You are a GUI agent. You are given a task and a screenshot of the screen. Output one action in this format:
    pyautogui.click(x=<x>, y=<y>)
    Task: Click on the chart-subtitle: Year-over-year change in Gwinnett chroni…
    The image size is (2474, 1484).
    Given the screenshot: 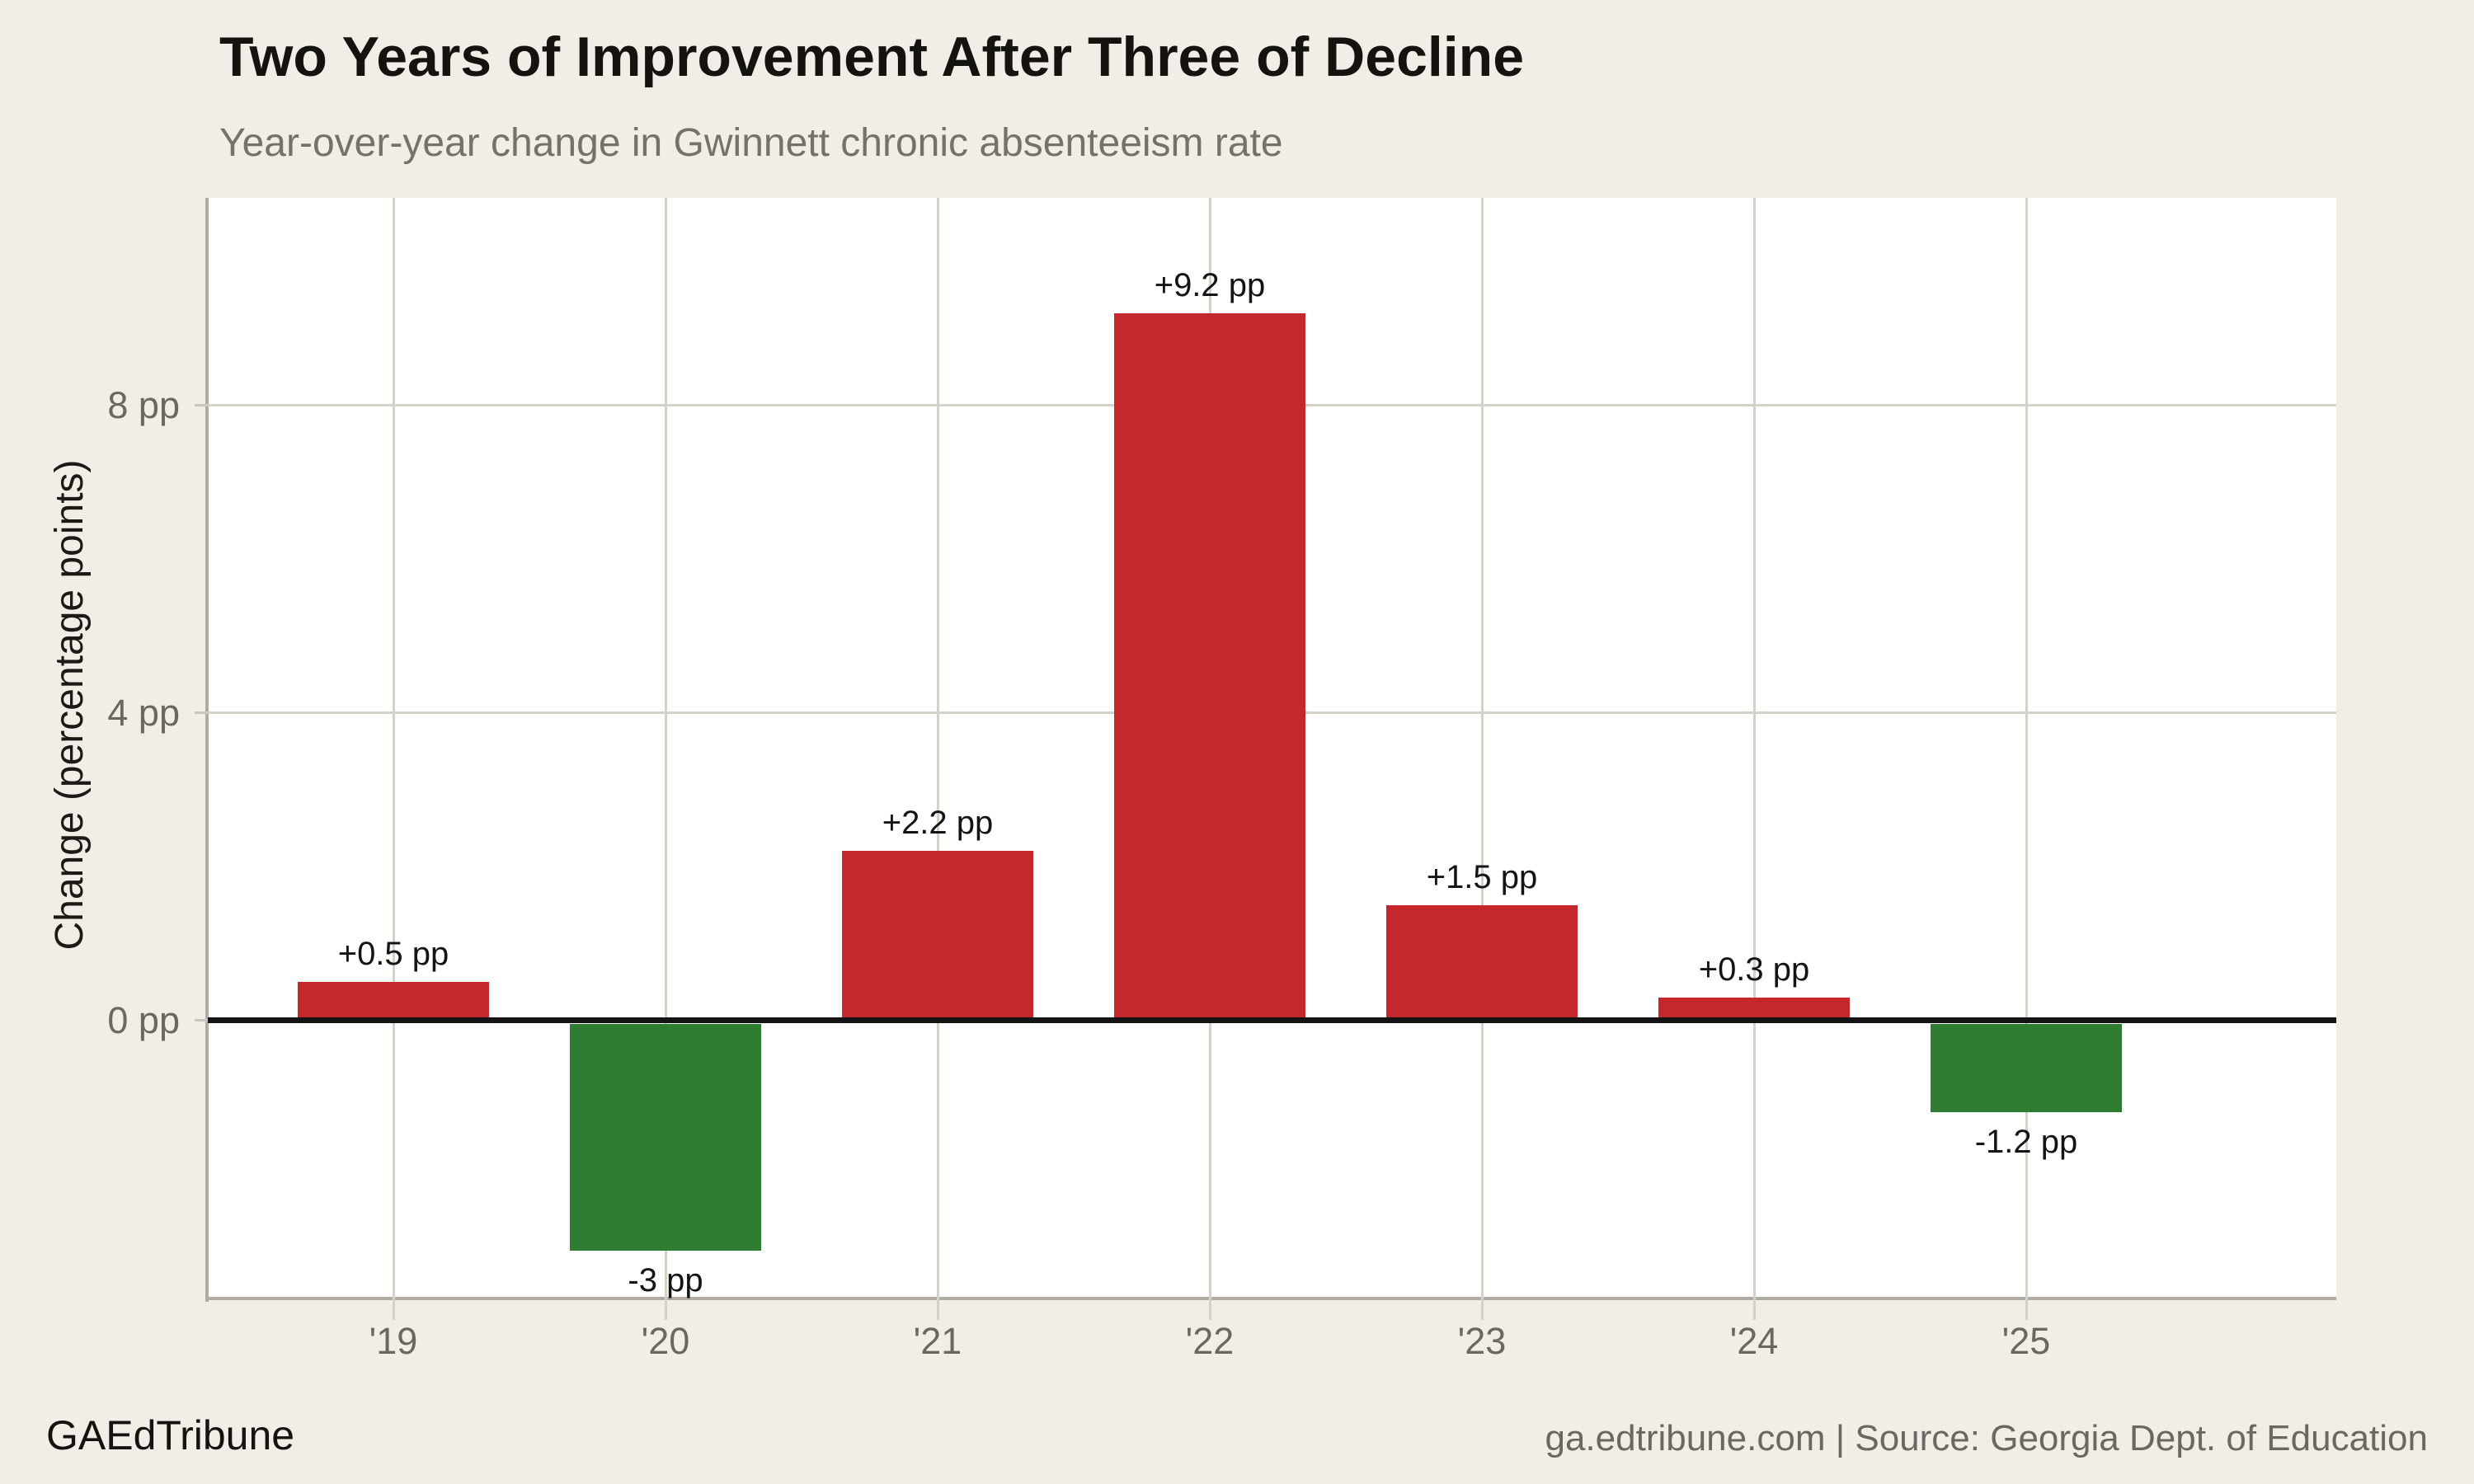 What is the action you would take?
    pyautogui.click(x=751, y=143)
    